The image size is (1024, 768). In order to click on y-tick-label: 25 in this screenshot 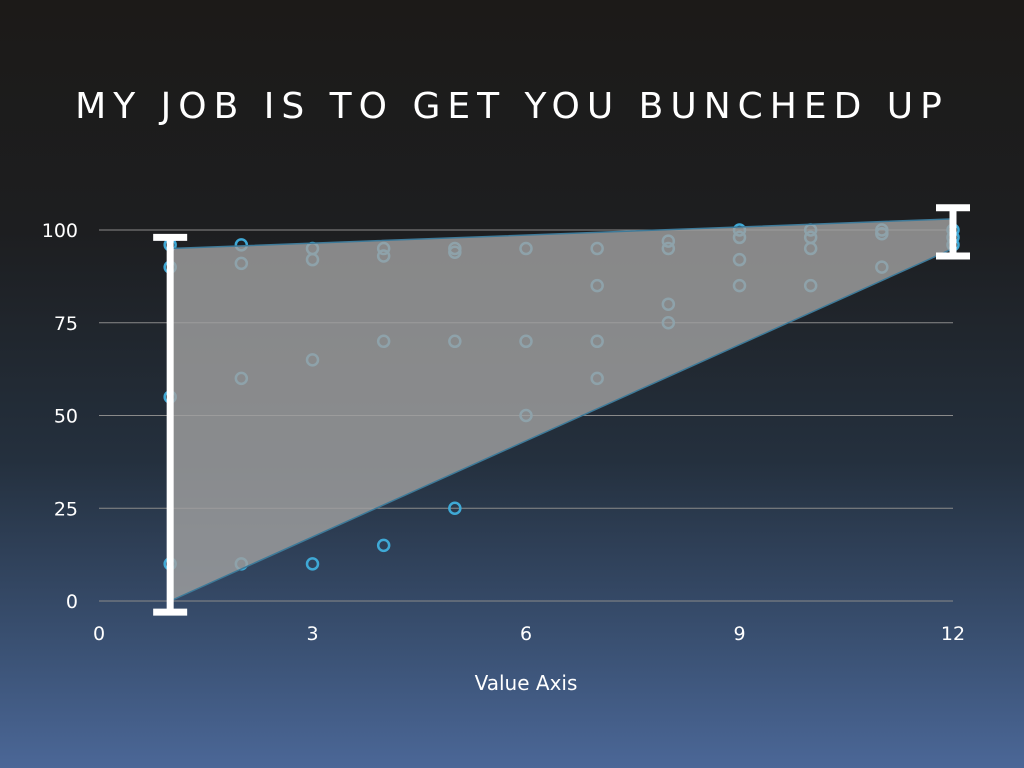, I will do `click(66, 509)`.